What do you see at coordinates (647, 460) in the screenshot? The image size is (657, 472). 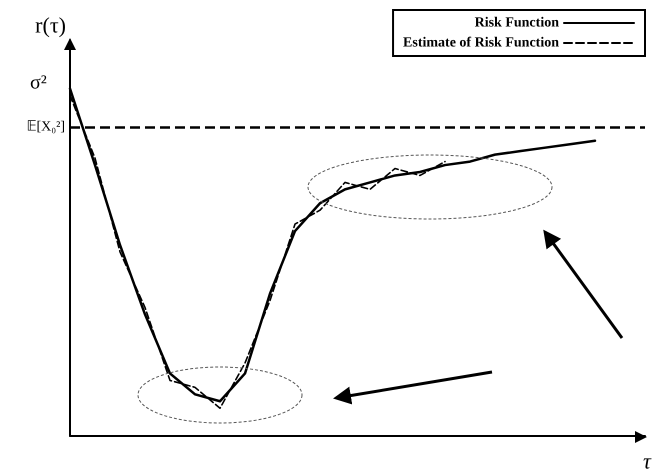 I see `x-axis-title: τ` at bounding box center [647, 460].